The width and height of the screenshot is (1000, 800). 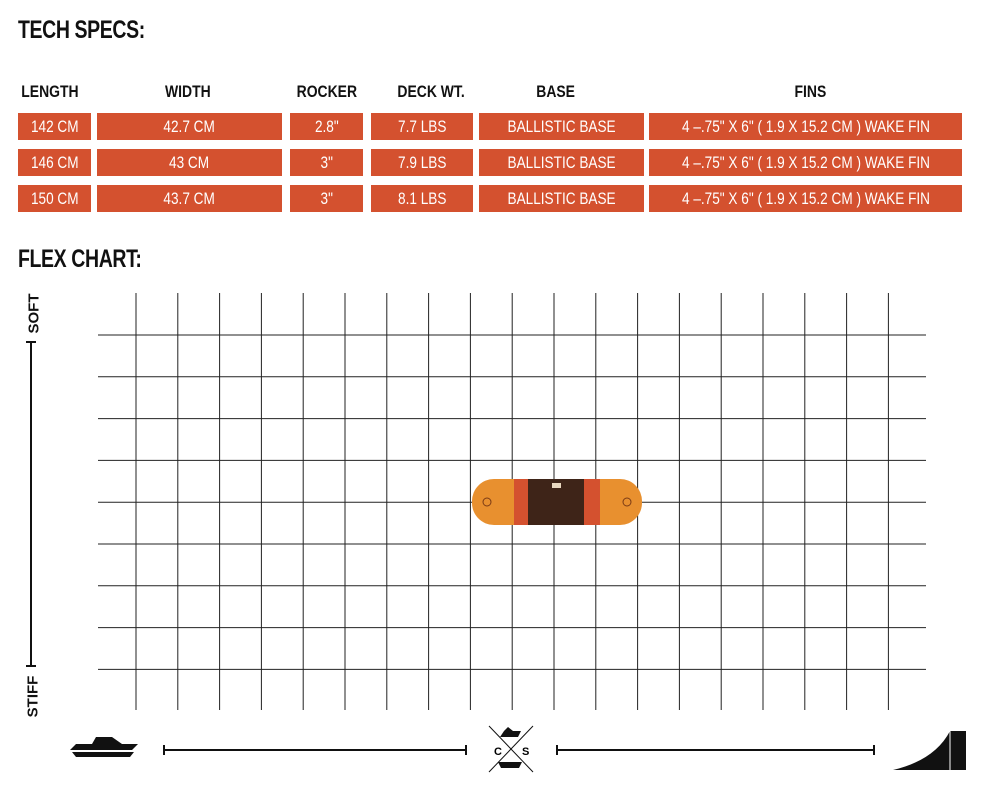 What do you see at coordinates (498, 752) in the screenshot?
I see `cable-letter: C` at bounding box center [498, 752].